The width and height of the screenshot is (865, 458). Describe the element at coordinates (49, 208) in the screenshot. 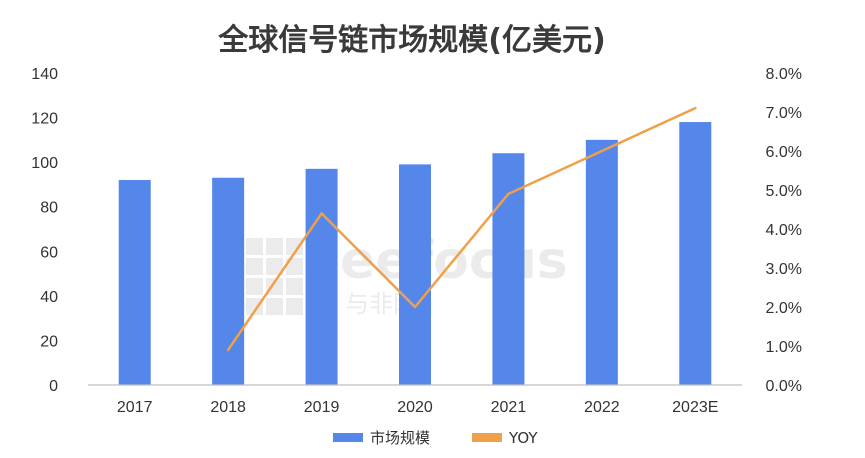

I see `y-left-tick-label: 80` at that location.